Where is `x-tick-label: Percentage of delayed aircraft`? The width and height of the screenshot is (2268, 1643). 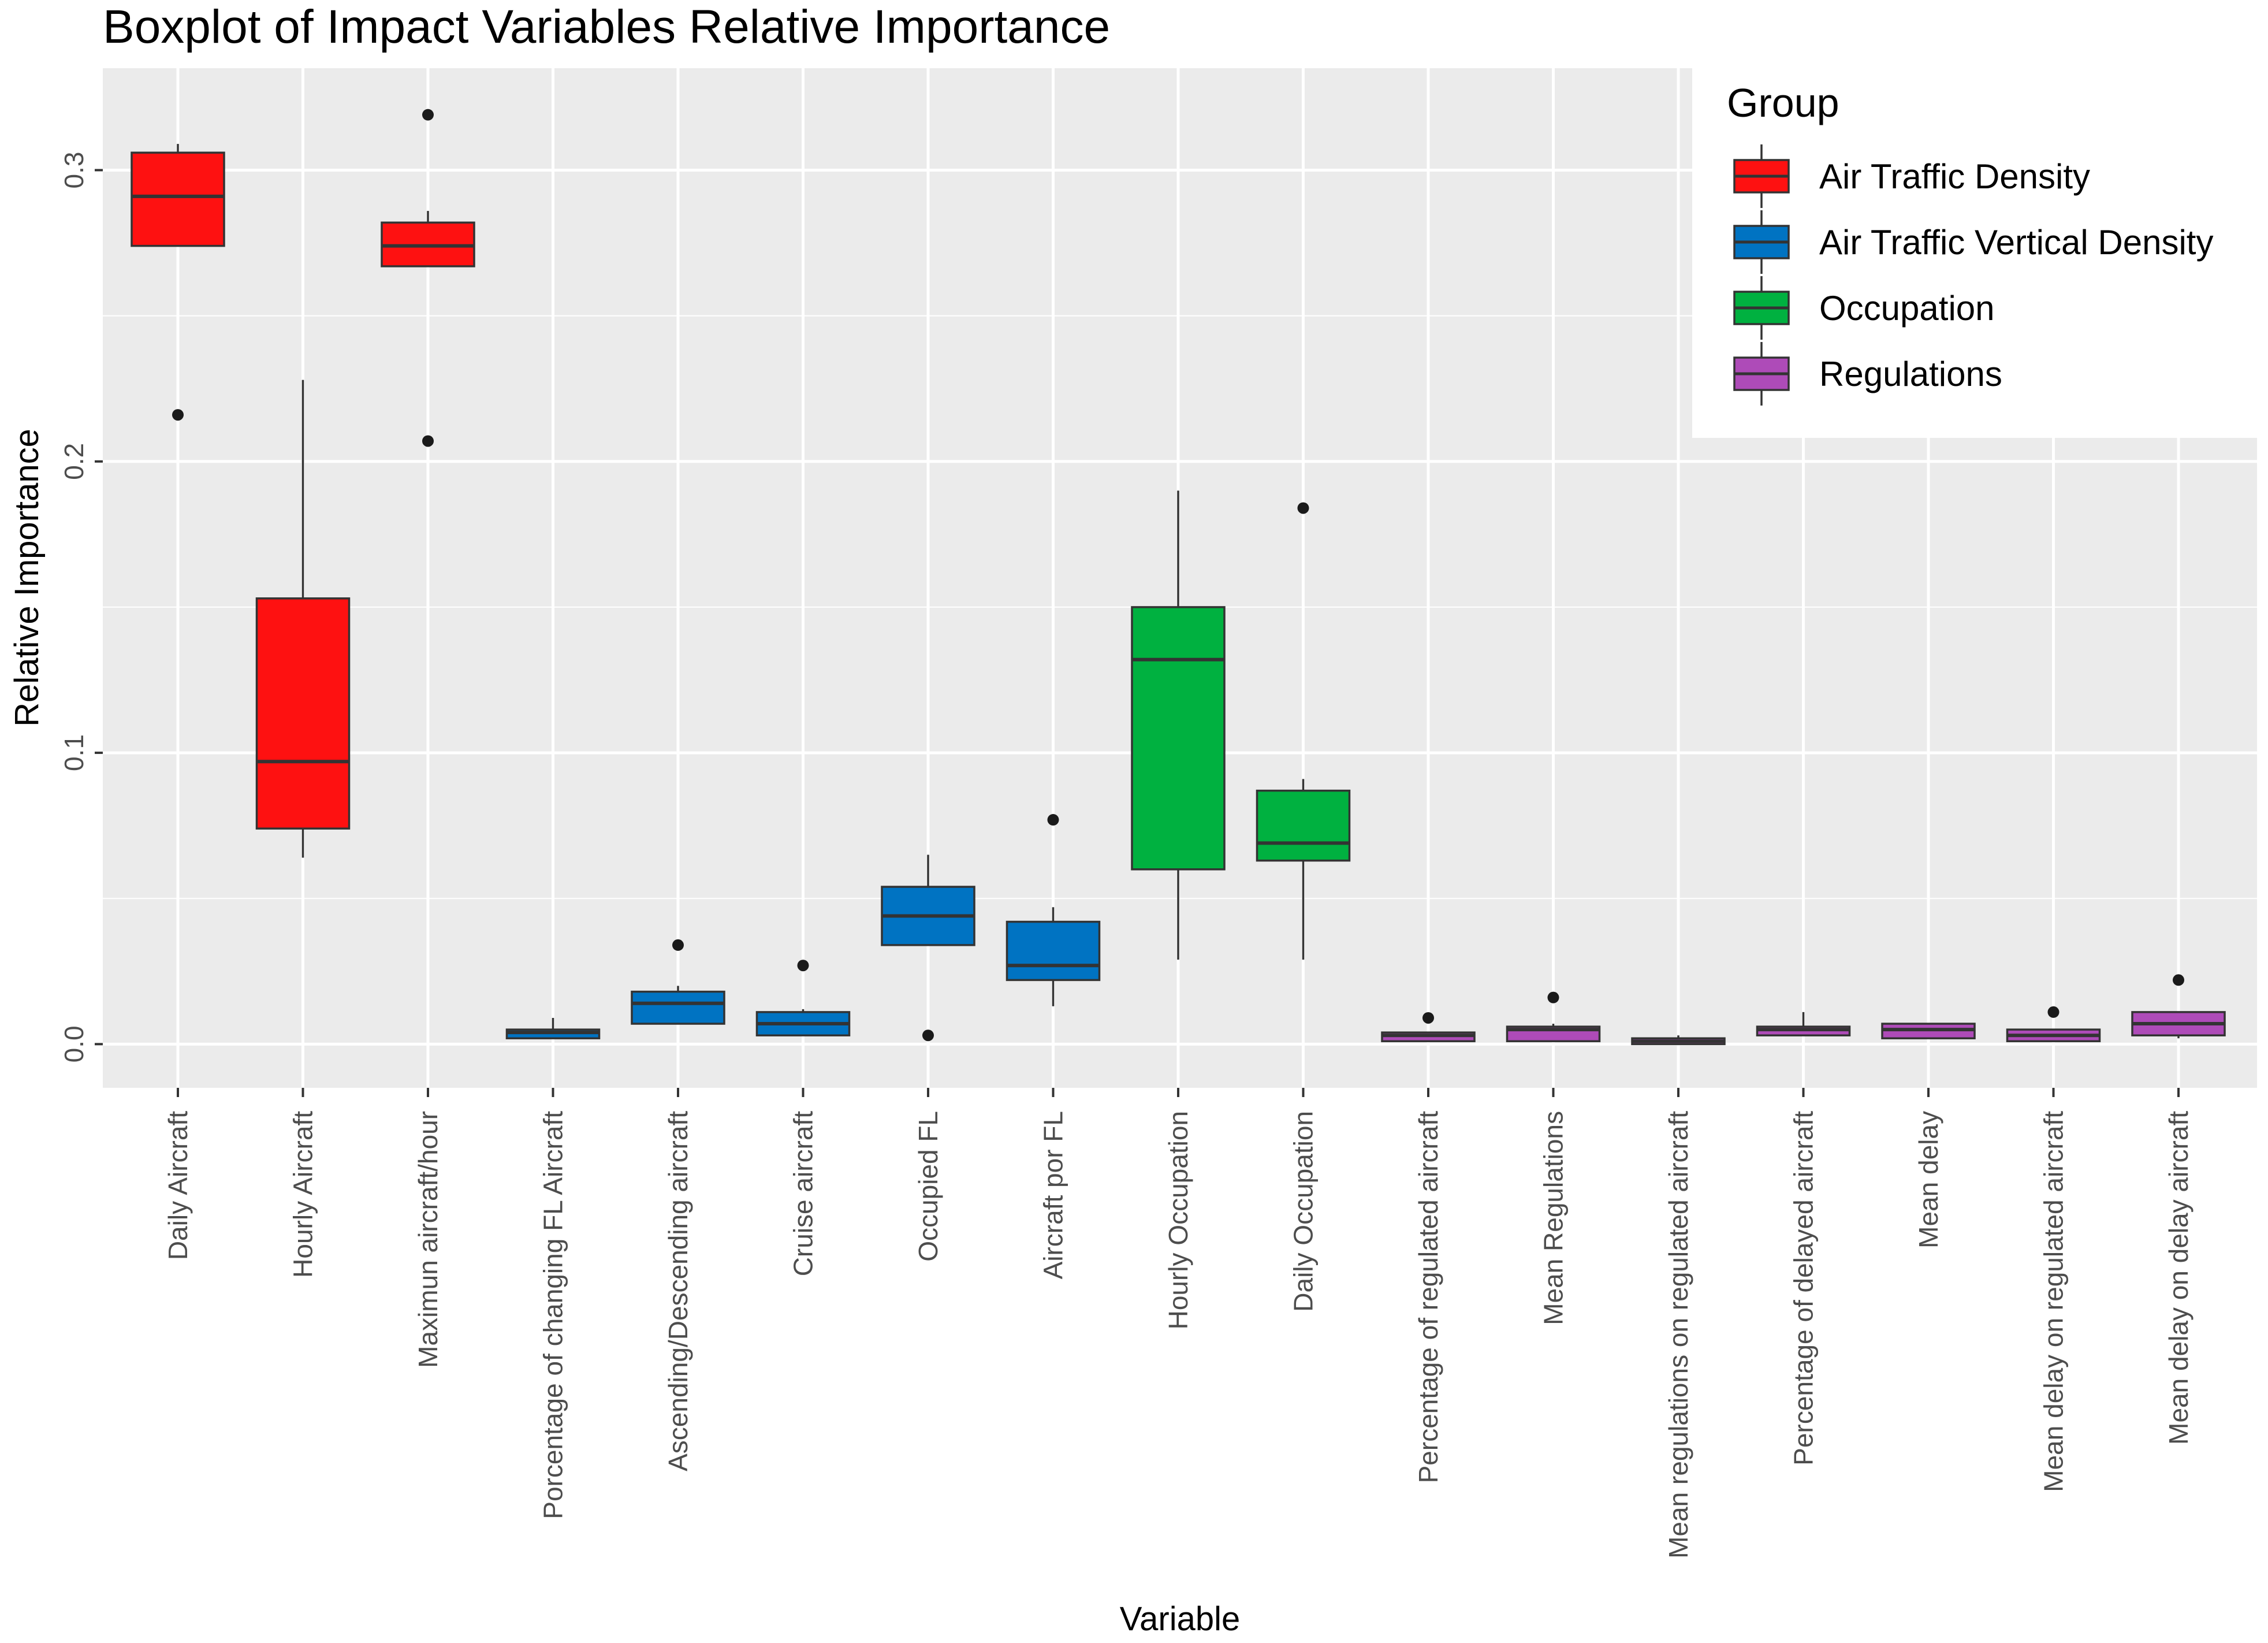 x-tick-label: Percentage of delayed aircraft is located at coordinates (1804, 1289).